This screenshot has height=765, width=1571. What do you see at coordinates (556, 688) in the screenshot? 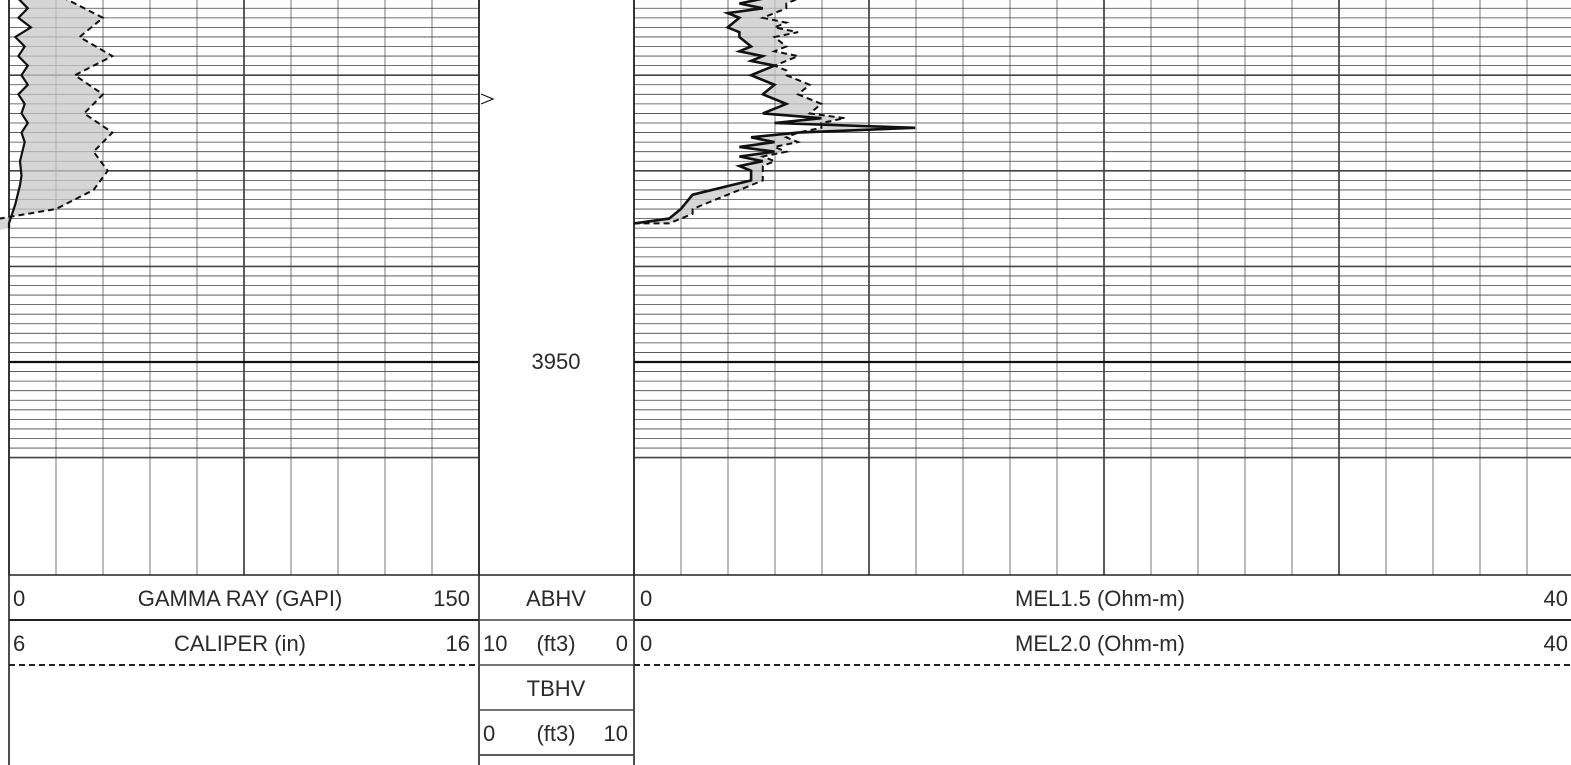
I see `tbhv-label: TBHV` at bounding box center [556, 688].